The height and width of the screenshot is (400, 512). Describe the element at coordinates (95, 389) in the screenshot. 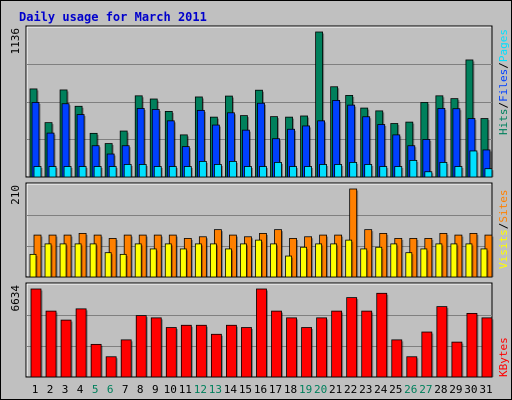

I see `day-label: 5` at that location.